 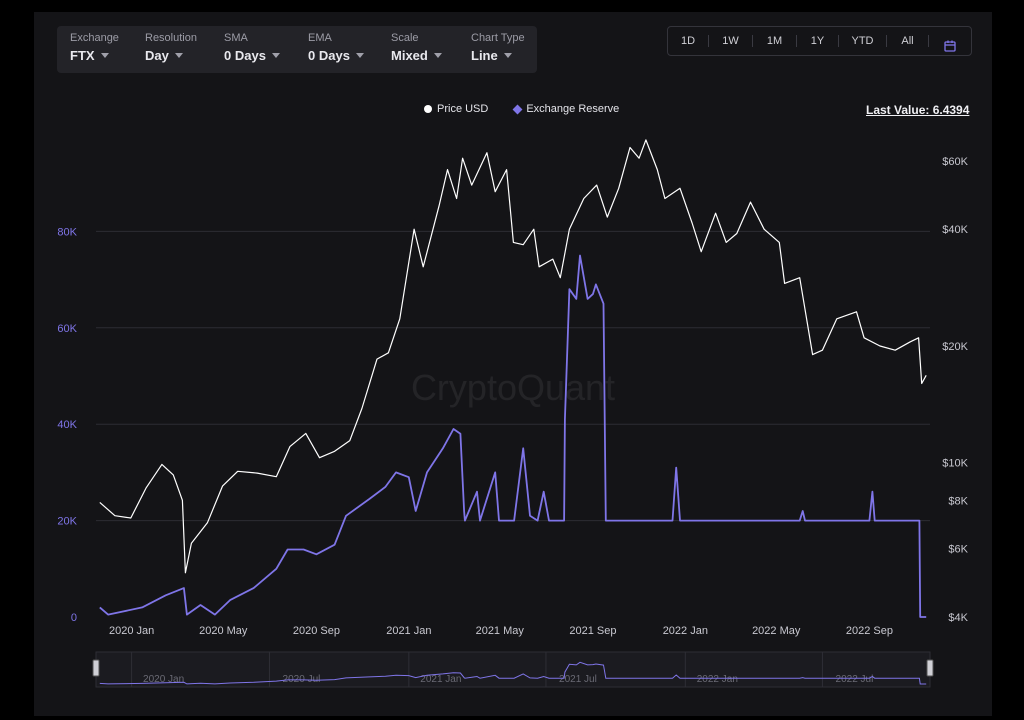 I want to click on ema-label: EMA, so click(x=320, y=38).